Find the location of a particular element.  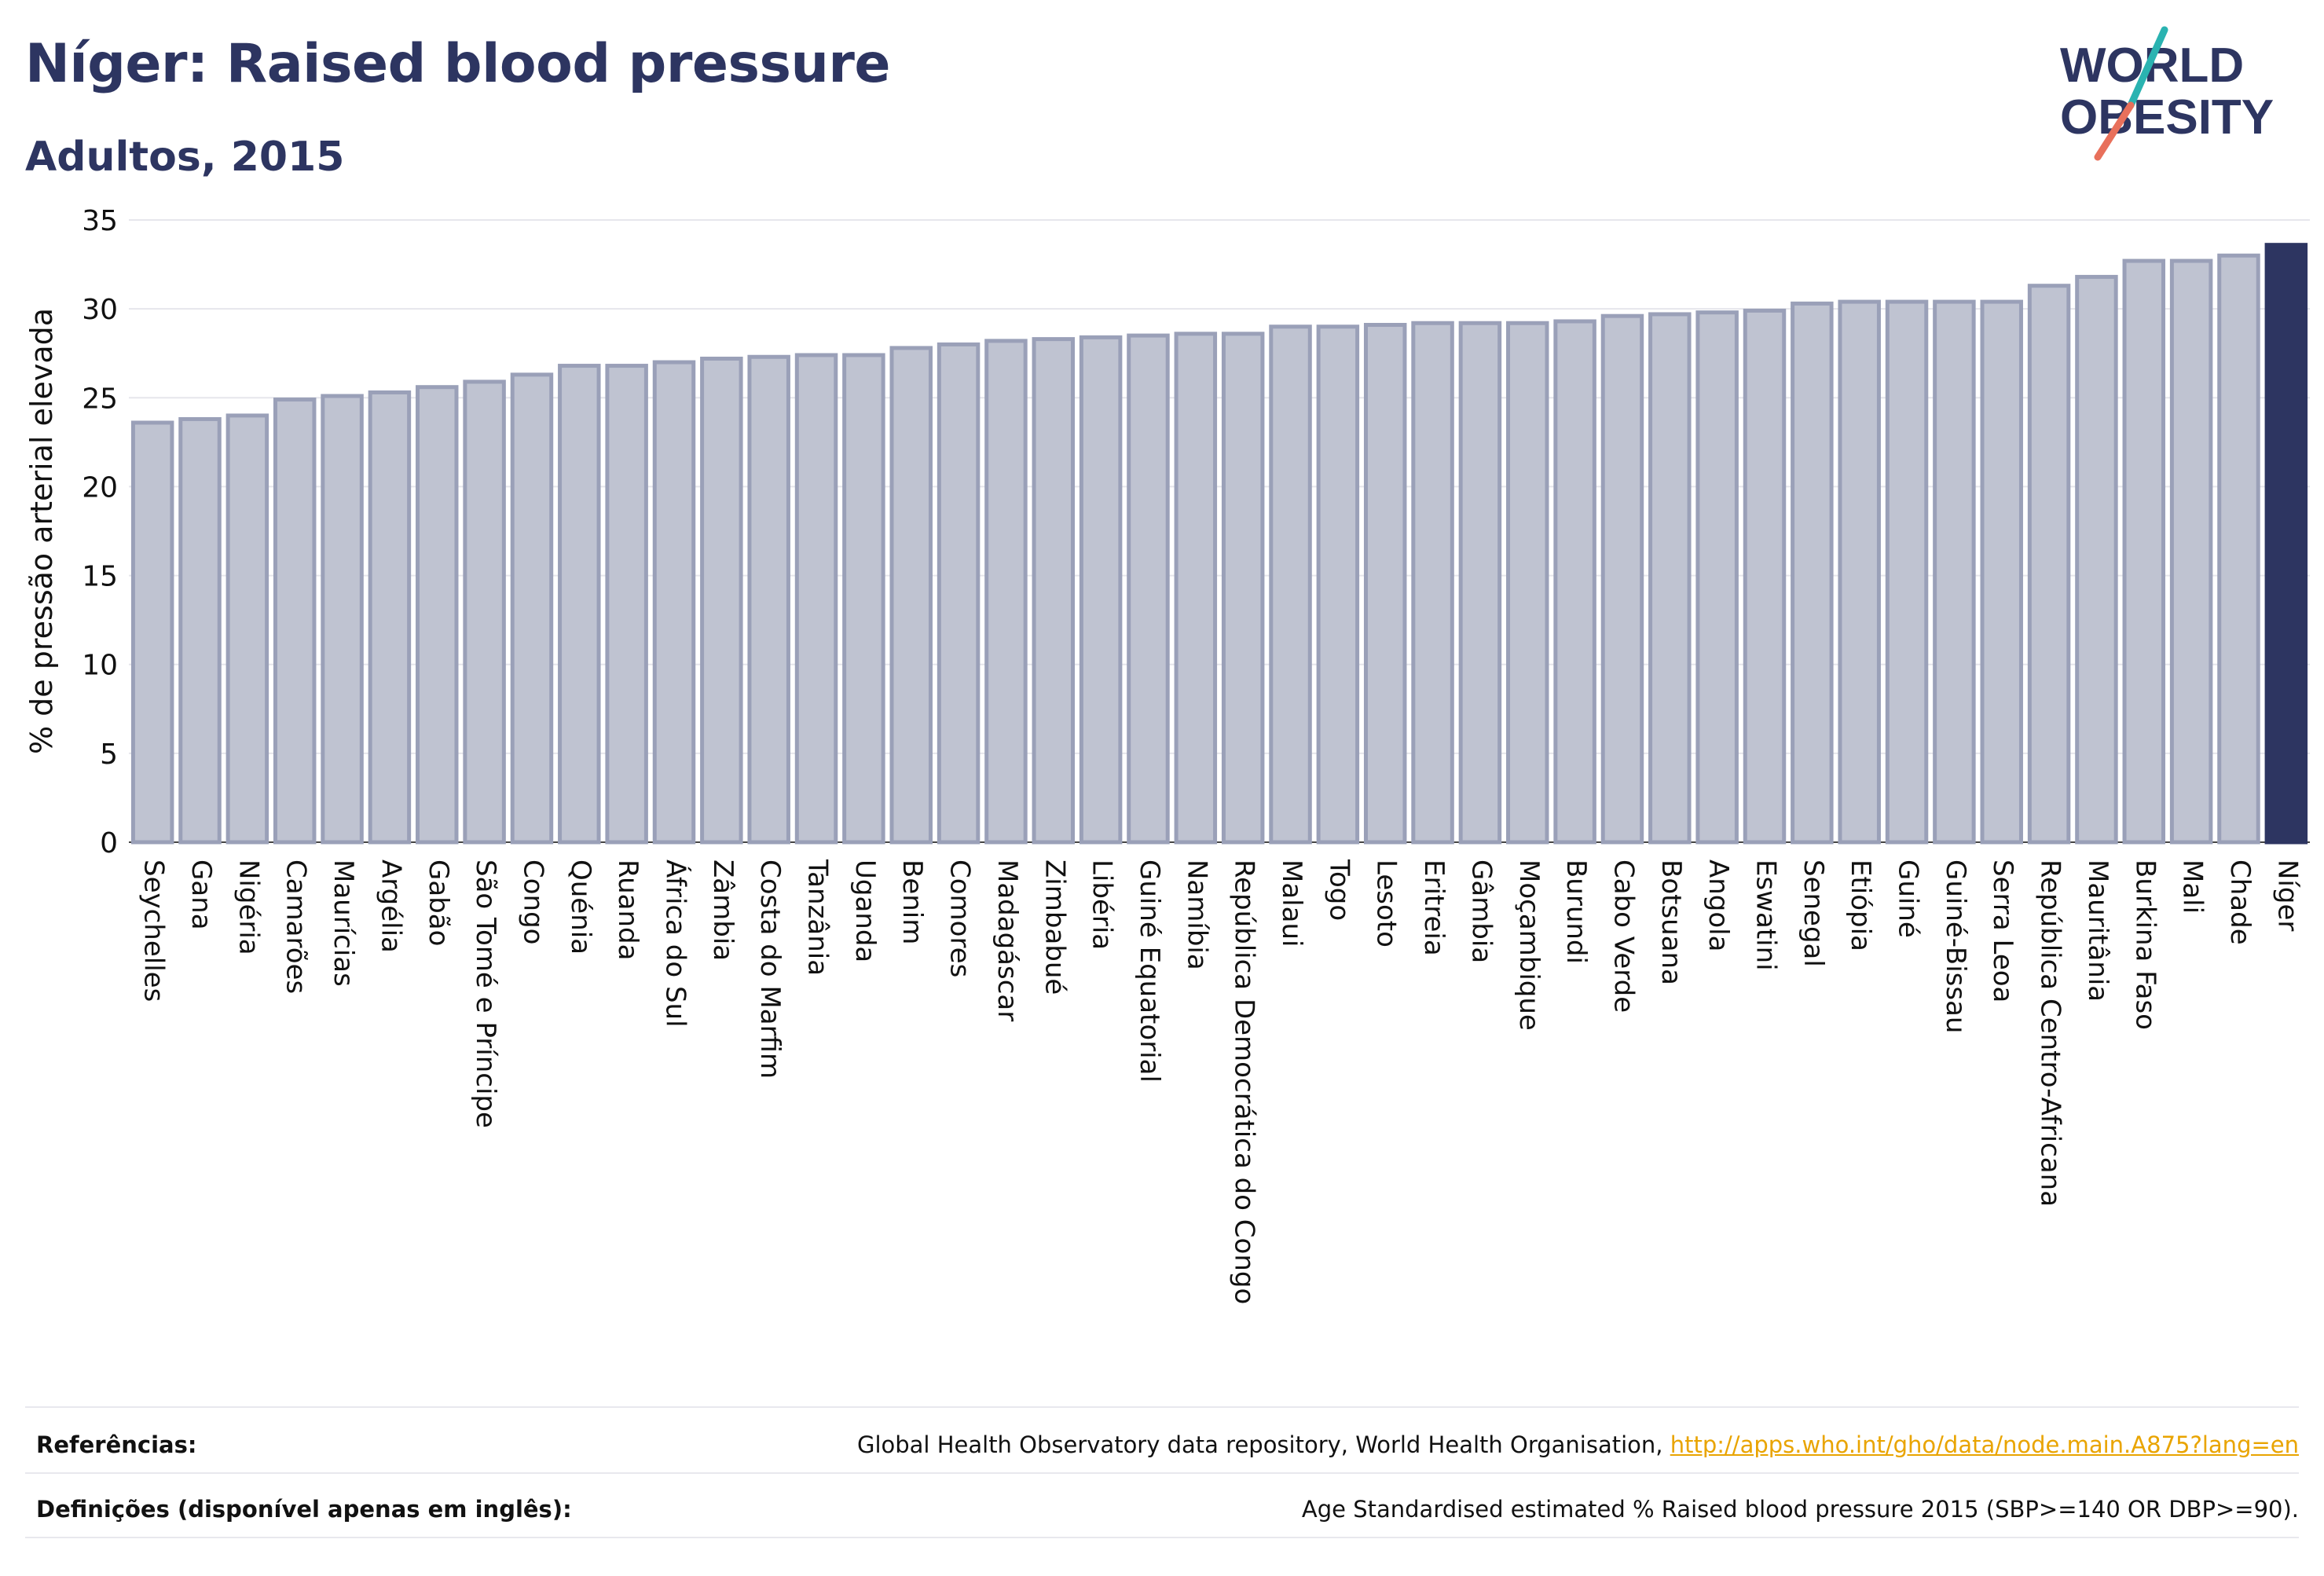

x-tick-label: Namíbia is located at coordinates (1196, 914).